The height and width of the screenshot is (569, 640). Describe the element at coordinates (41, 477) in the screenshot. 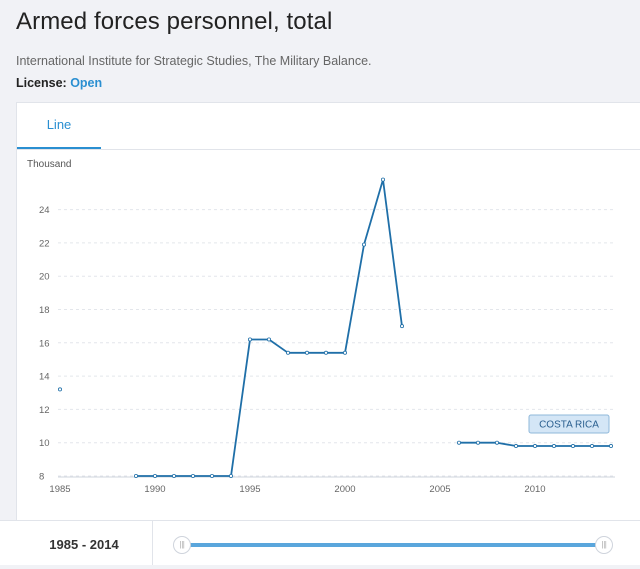

I see `y-tick-label: 8` at that location.